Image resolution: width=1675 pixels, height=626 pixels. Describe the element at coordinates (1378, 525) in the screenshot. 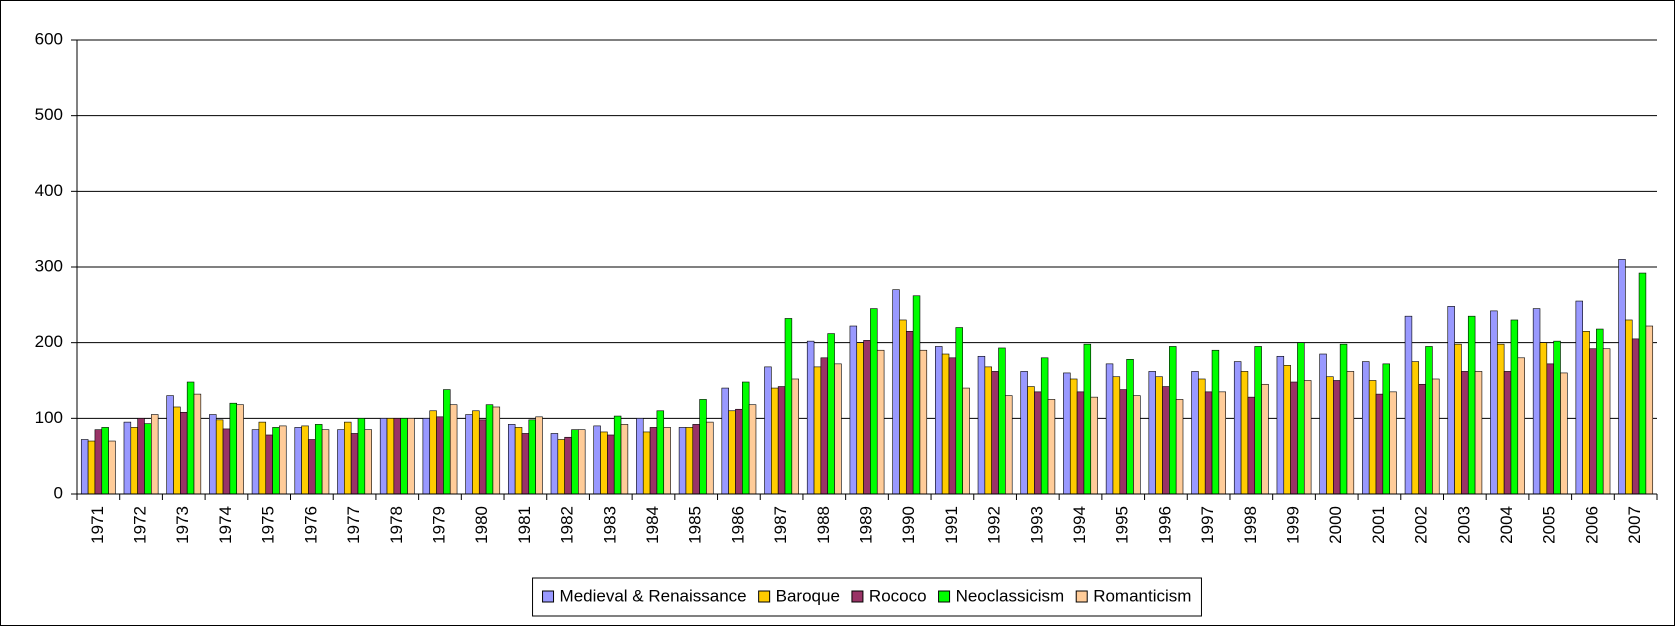

I see `x-tick-label: 2001` at that location.